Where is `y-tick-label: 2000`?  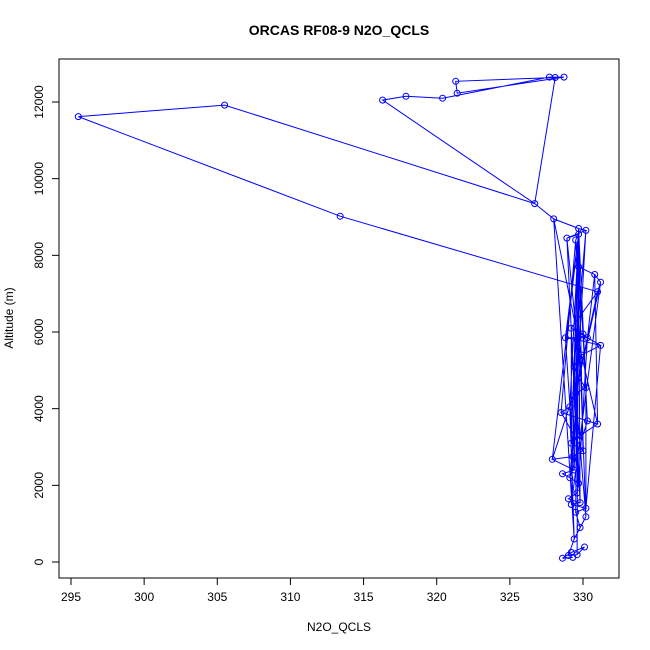 y-tick-label: 2000 is located at coordinates (39, 485).